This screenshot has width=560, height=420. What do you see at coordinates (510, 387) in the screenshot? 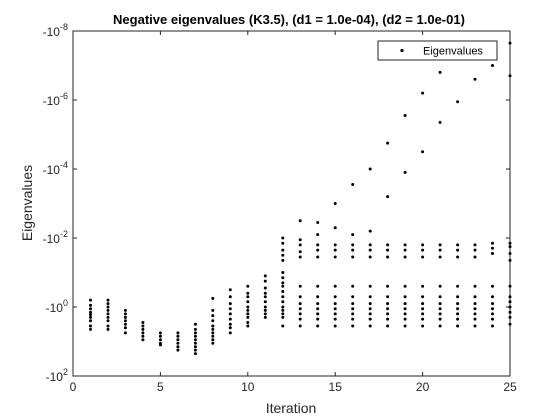
I see `x-tick-label: 25` at bounding box center [510, 387].